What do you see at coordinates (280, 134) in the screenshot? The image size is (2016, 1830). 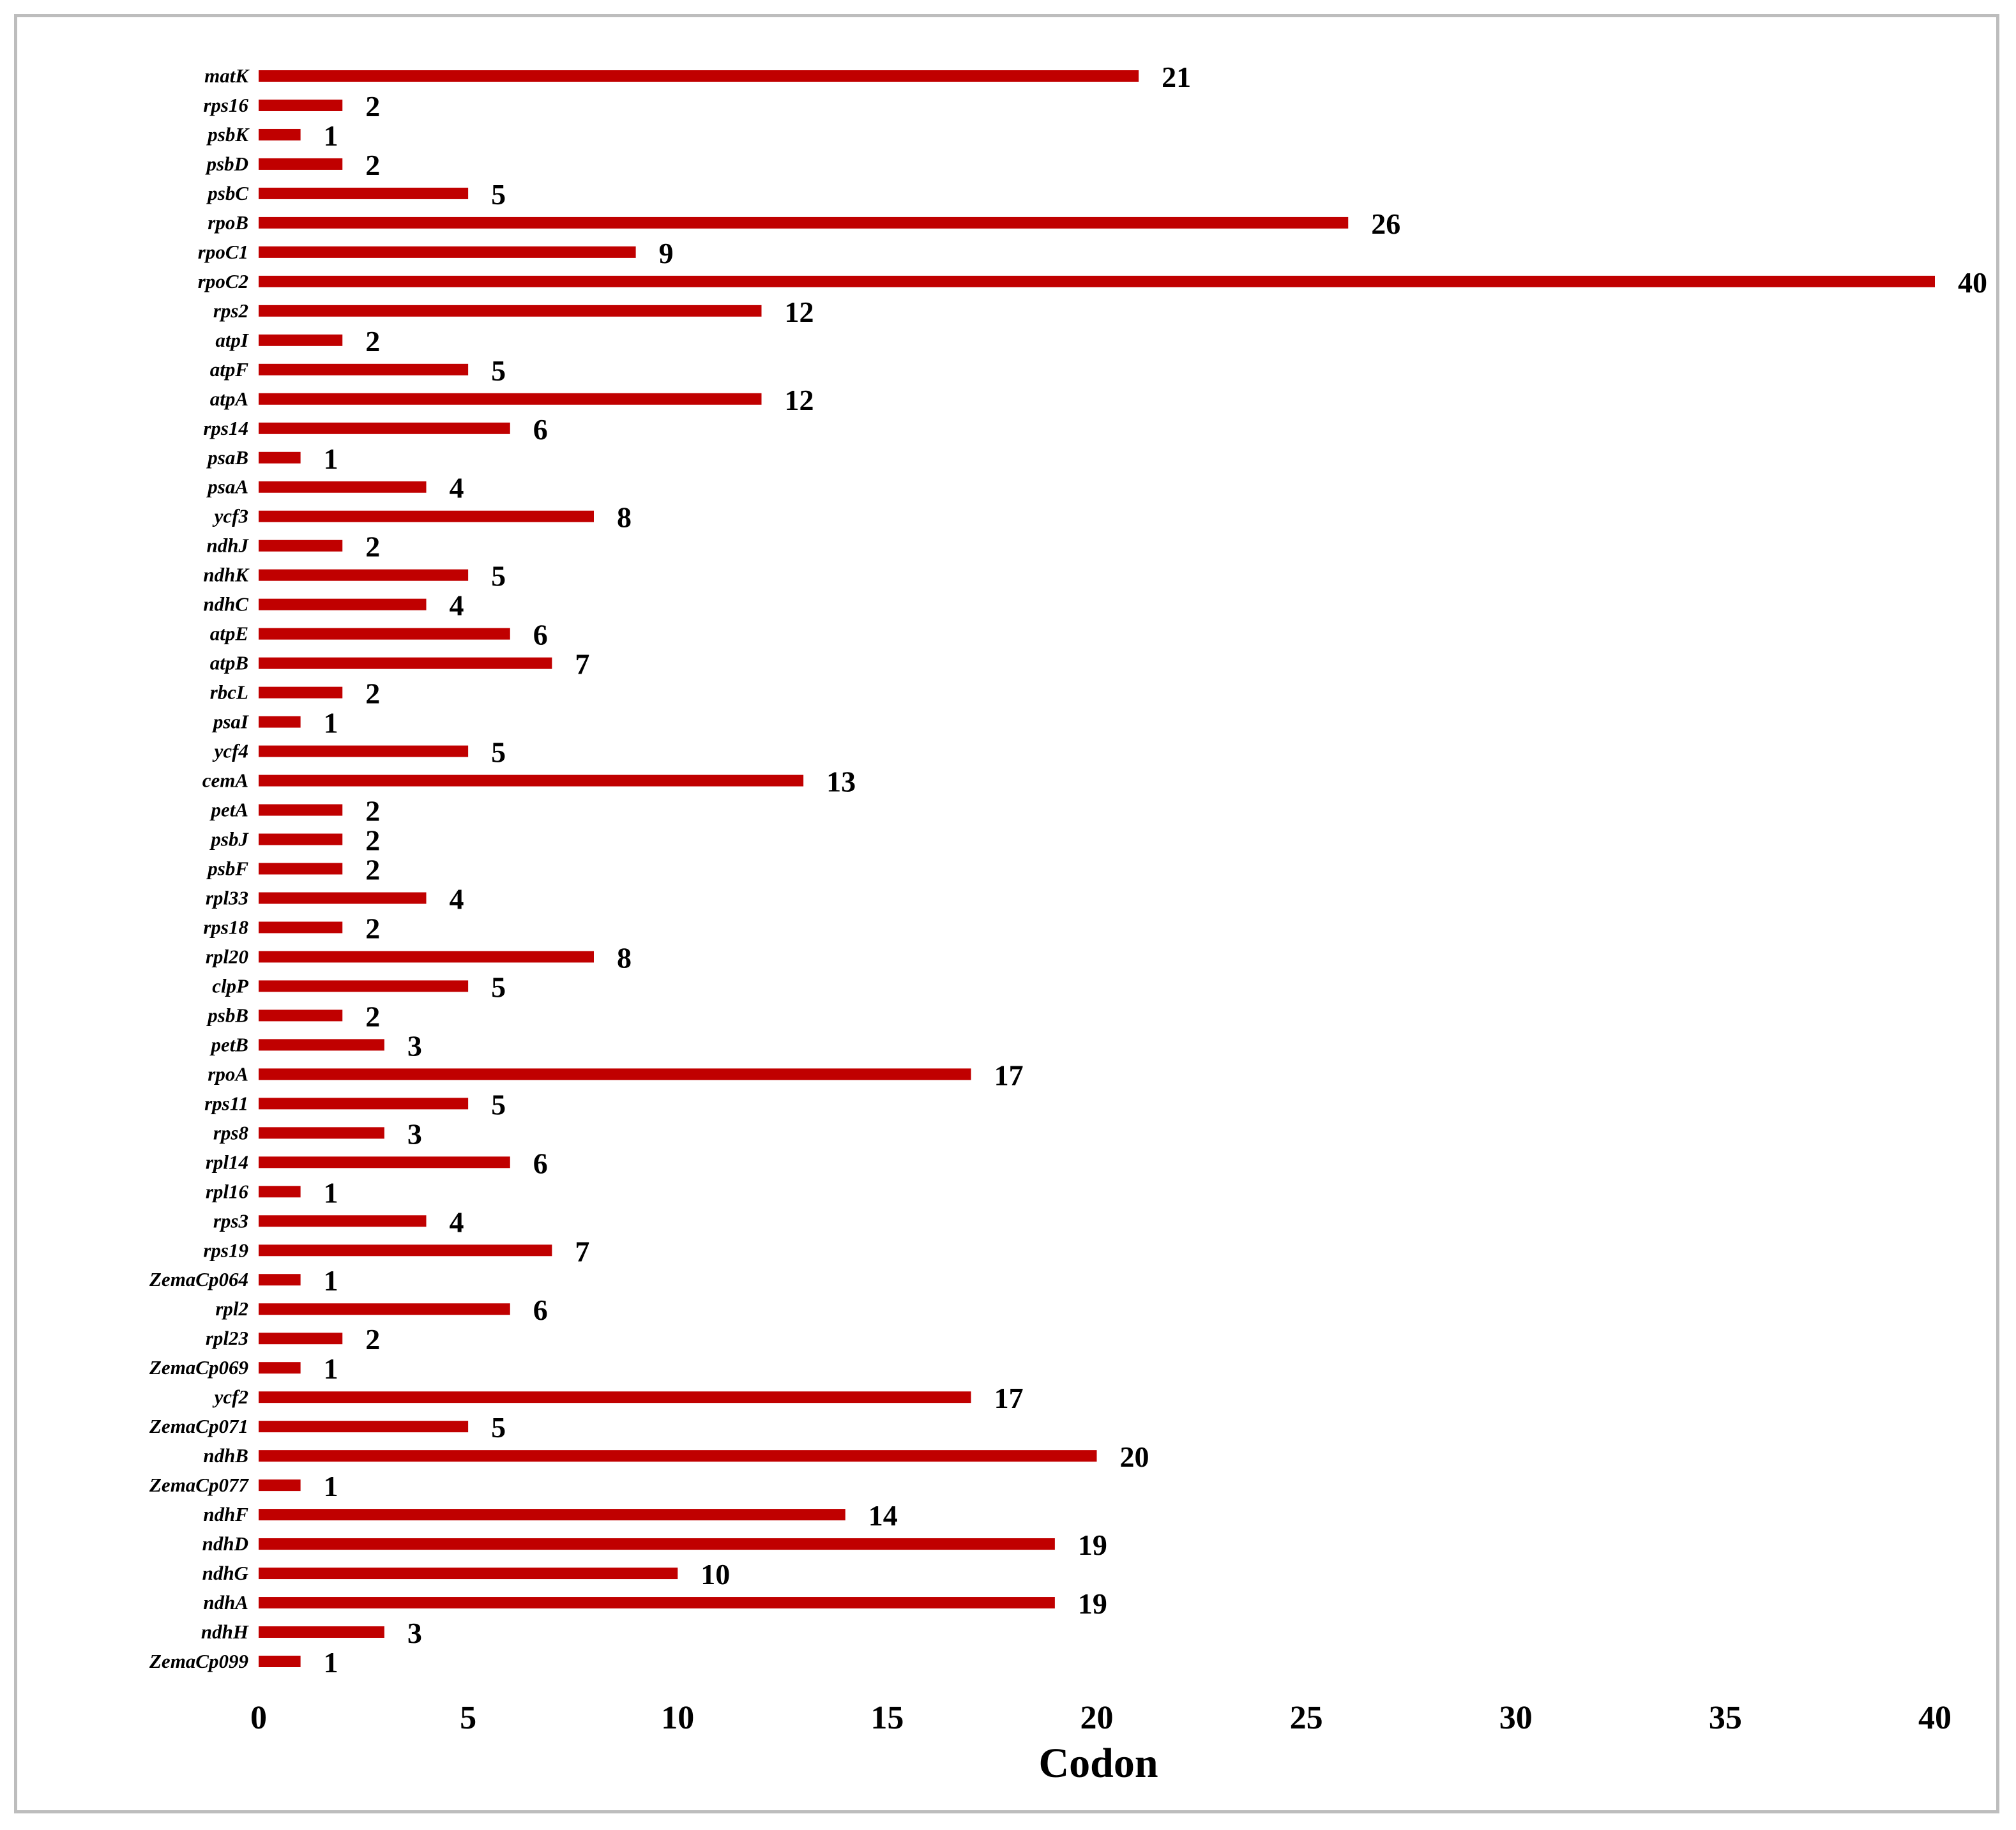 I see `bar-psbK` at bounding box center [280, 134].